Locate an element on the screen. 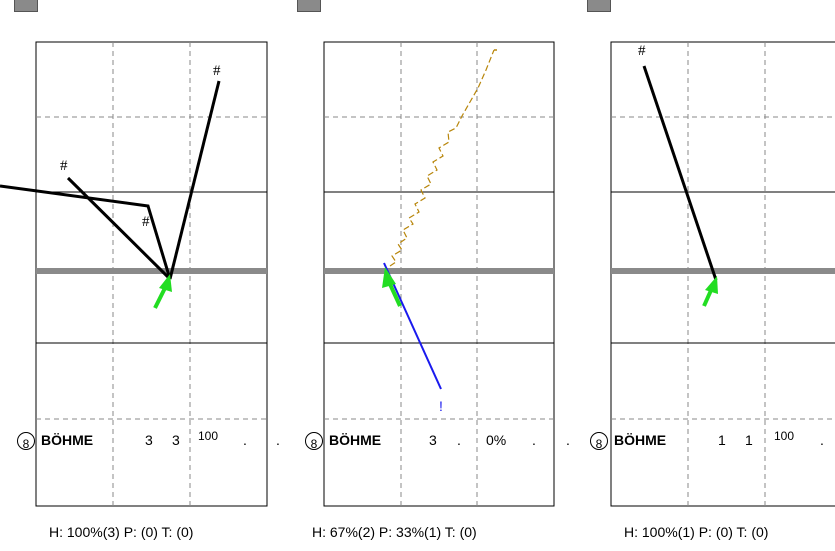 This screenshot has height=551, width=835. summary-footer-2: H: 67%(2) P: 33%(1) T: (0) is located at coordinates (394, 532).